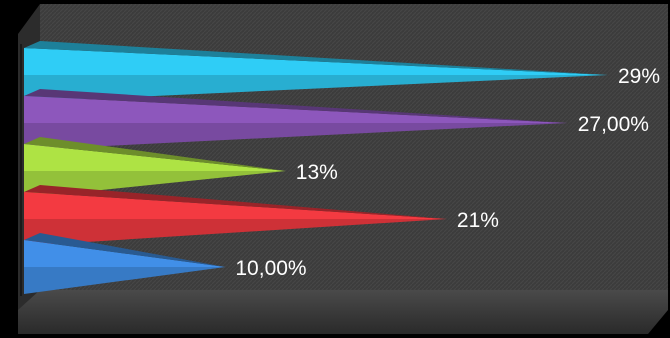 This screenshot has width=670, height=338. What do you see at coordinates (270, 268) in the screenshot?
I see `data-label-5: 10,00%` at bounding box center [270, 268].